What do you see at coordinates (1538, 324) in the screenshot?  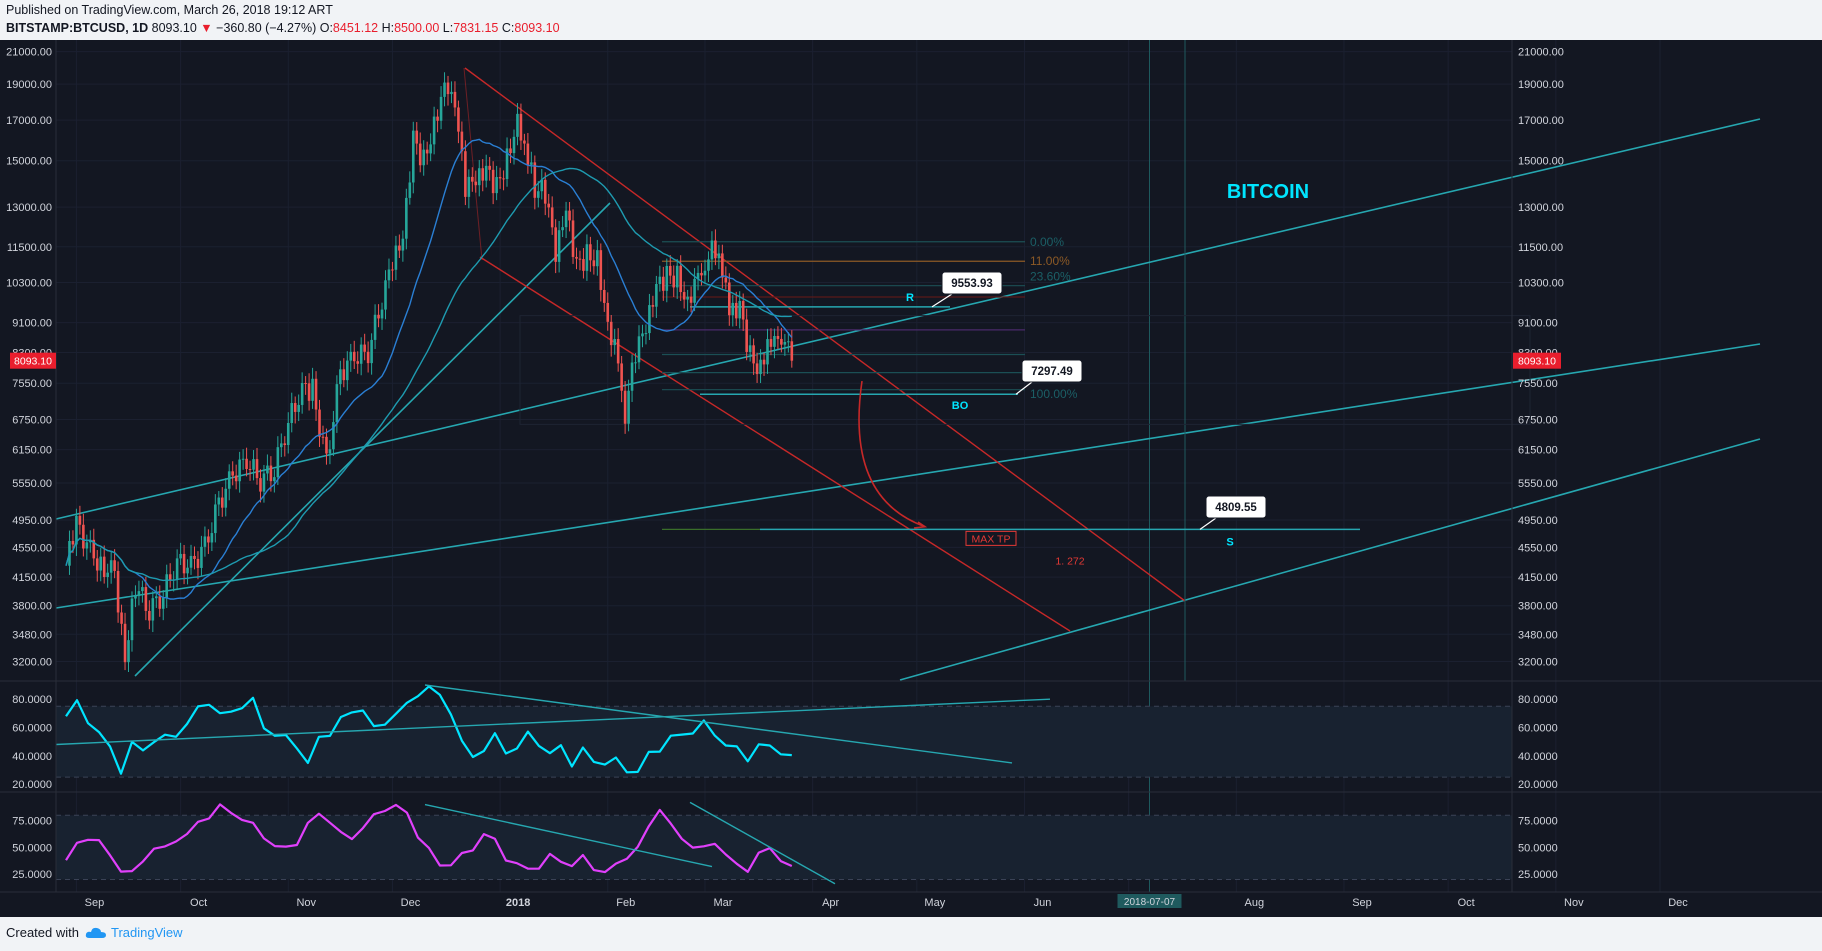 I see `y-tick-label-right: 9100.00` at bounding box center [1538, 324].